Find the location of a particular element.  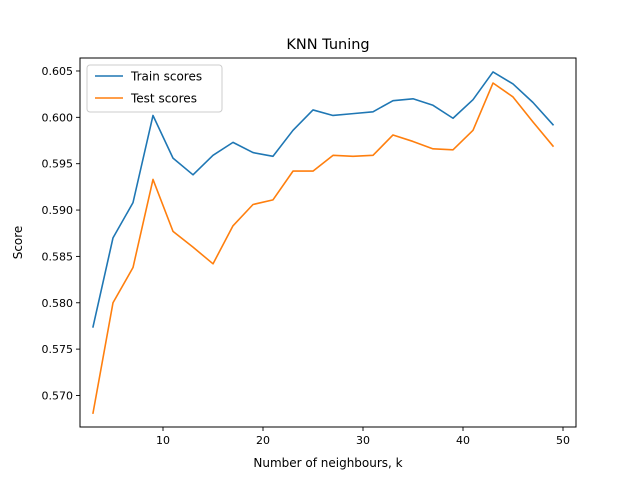

x-axis-label: Number of neighbours, k is located at coordinates (327, 463).